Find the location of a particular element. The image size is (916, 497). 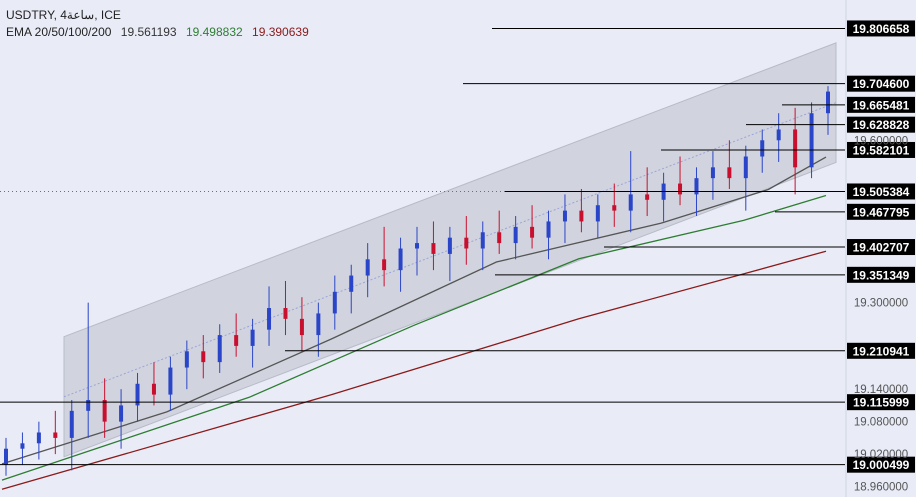

level-label: 19.704600 is located at coordinates (881, 84).